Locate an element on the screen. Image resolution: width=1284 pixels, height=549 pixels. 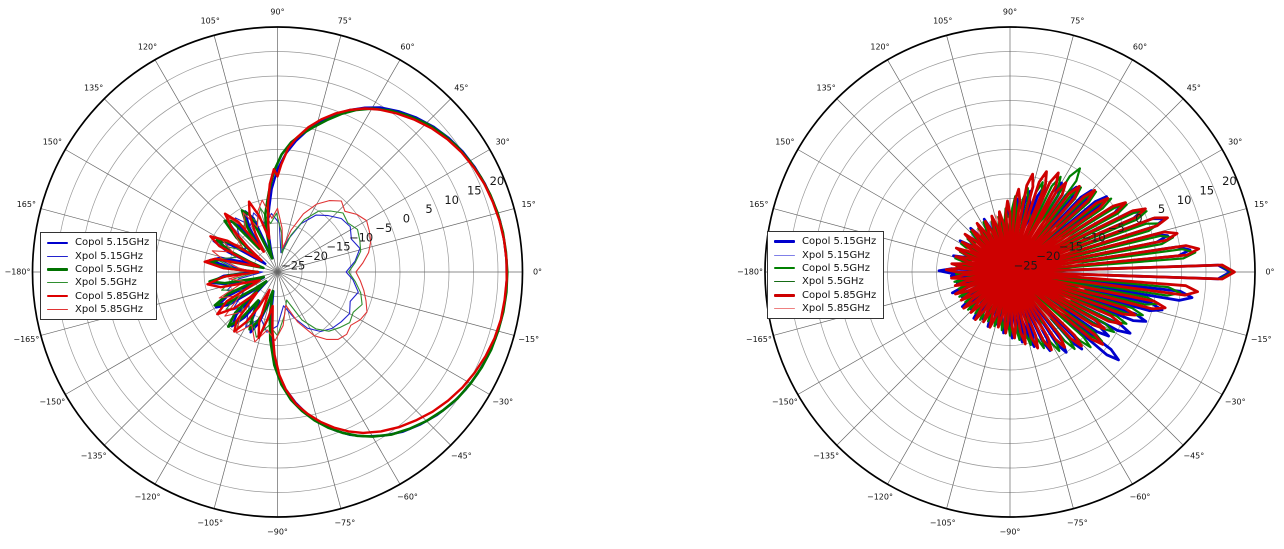
angle-tick-label: −15° is located at coordinates (1261, 339).